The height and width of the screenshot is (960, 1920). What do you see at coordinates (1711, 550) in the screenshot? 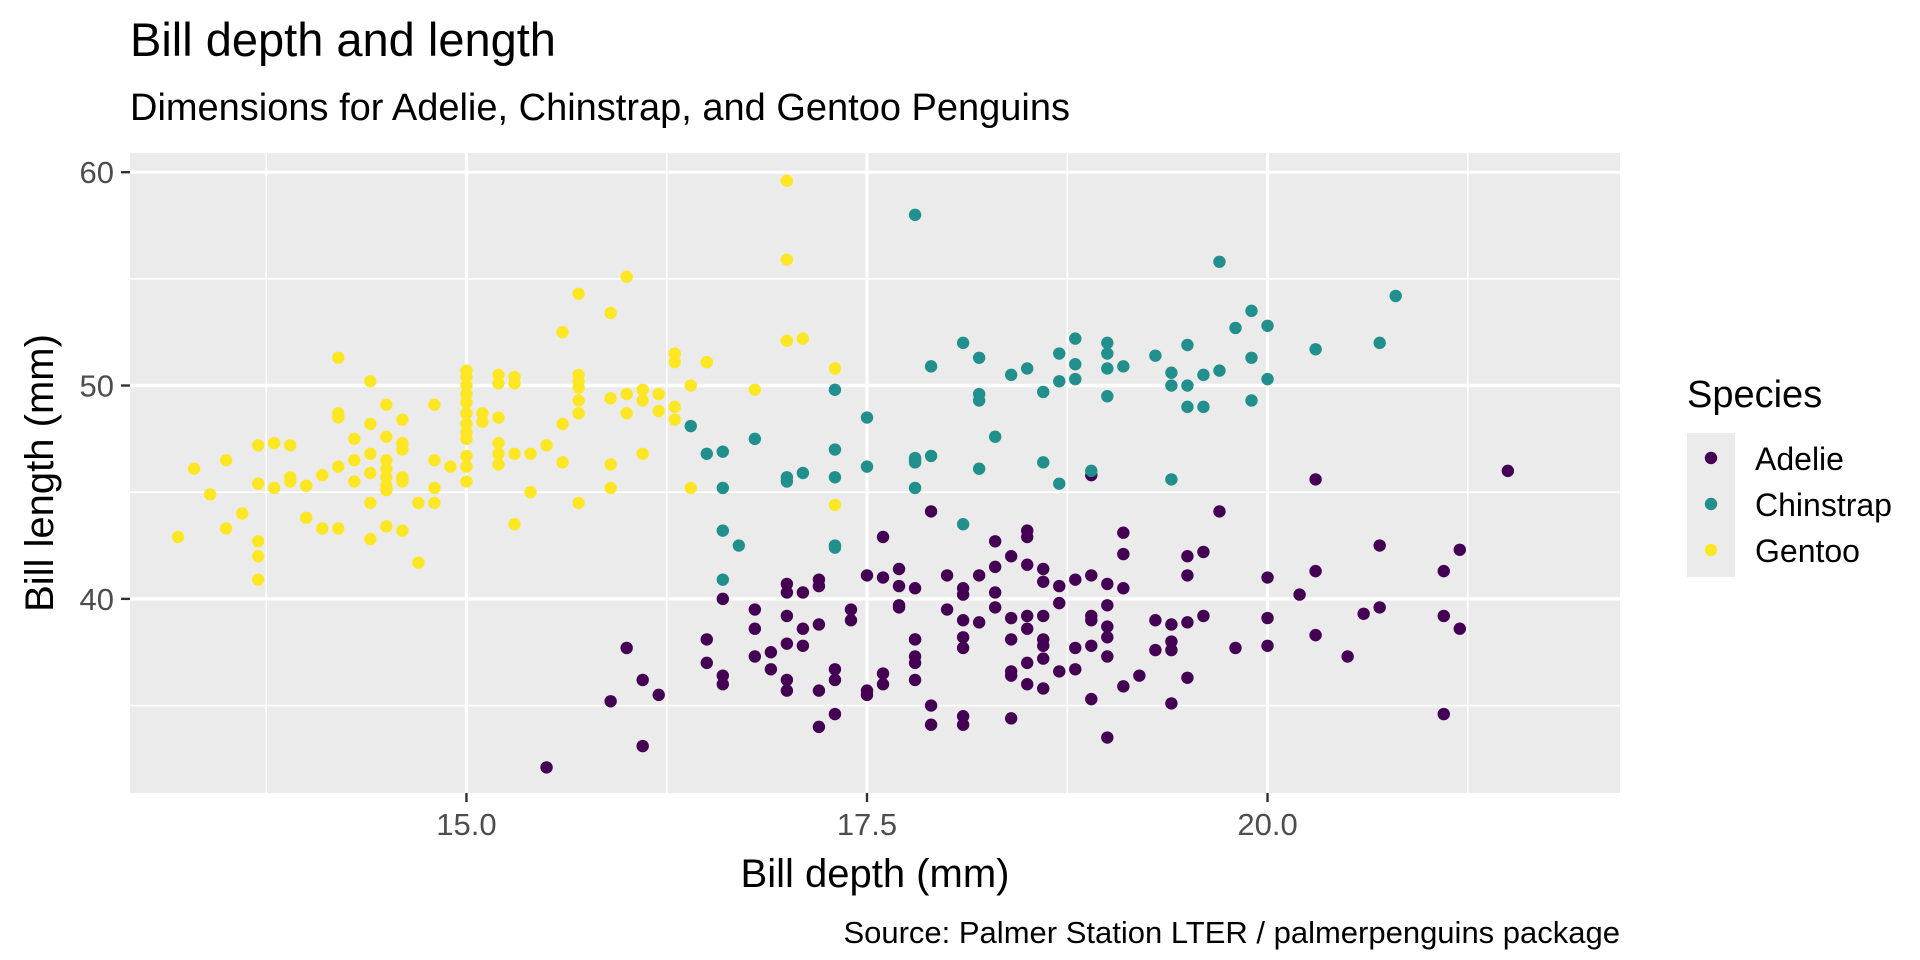
I see `legend-key-gentoo` at bounding box center [1711, 550].